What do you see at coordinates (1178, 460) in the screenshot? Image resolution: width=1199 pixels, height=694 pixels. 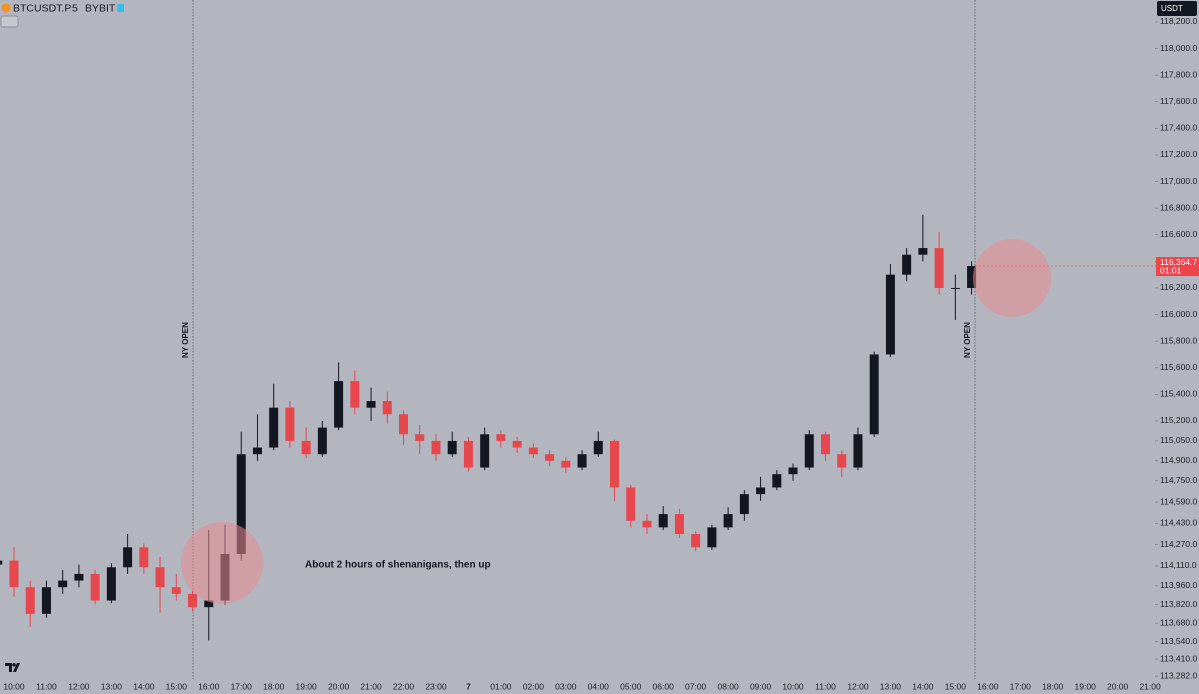 I see `y-tick-label: 114,900.0` at bounding box center [1178, 460].